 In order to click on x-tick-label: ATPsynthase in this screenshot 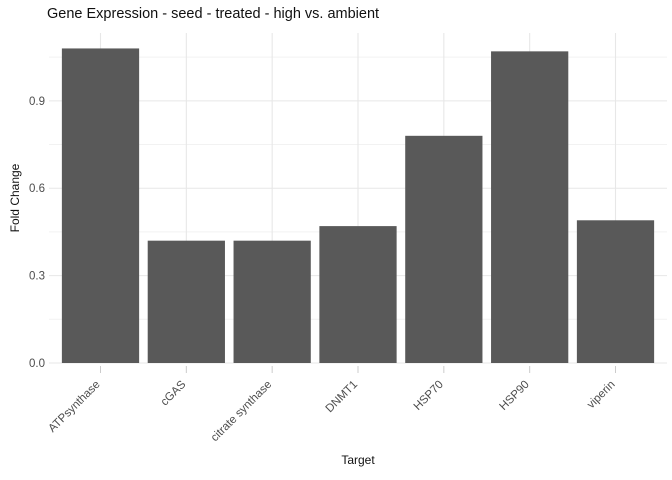, I will do `click(74, 407)`.